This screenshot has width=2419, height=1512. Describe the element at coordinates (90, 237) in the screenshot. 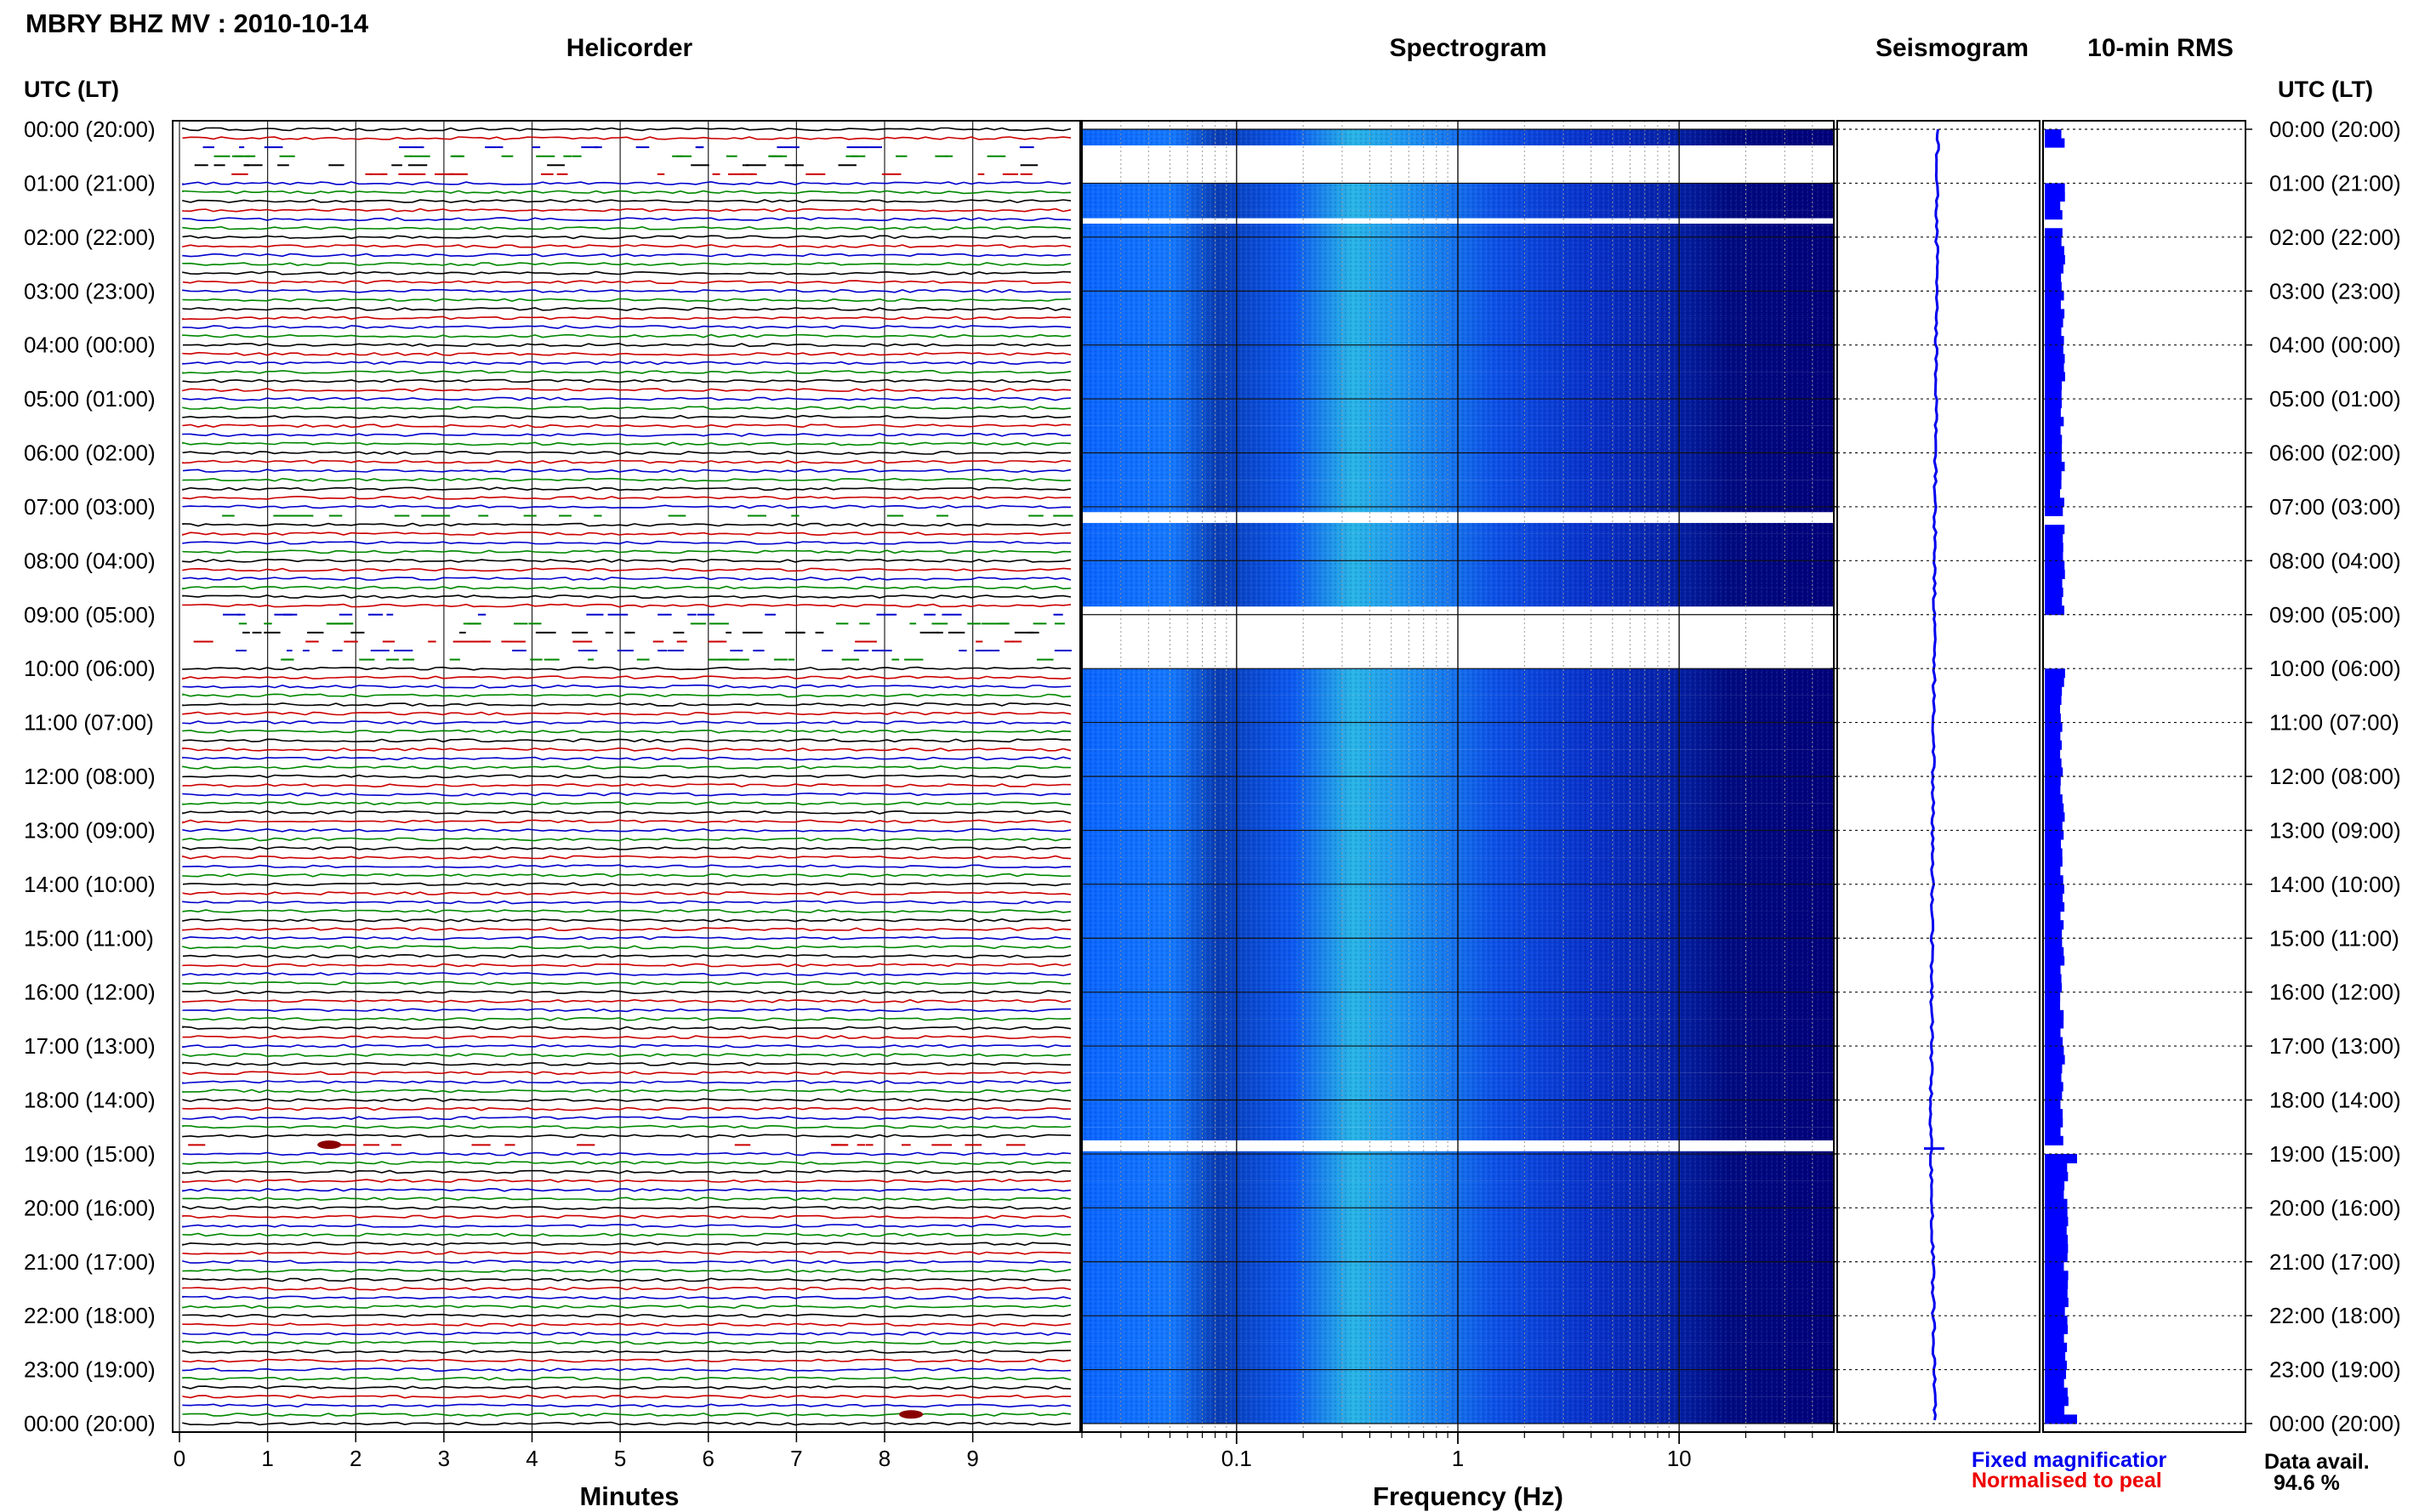

I see `hour-label-left: 02:00 (22:00)` at that location.